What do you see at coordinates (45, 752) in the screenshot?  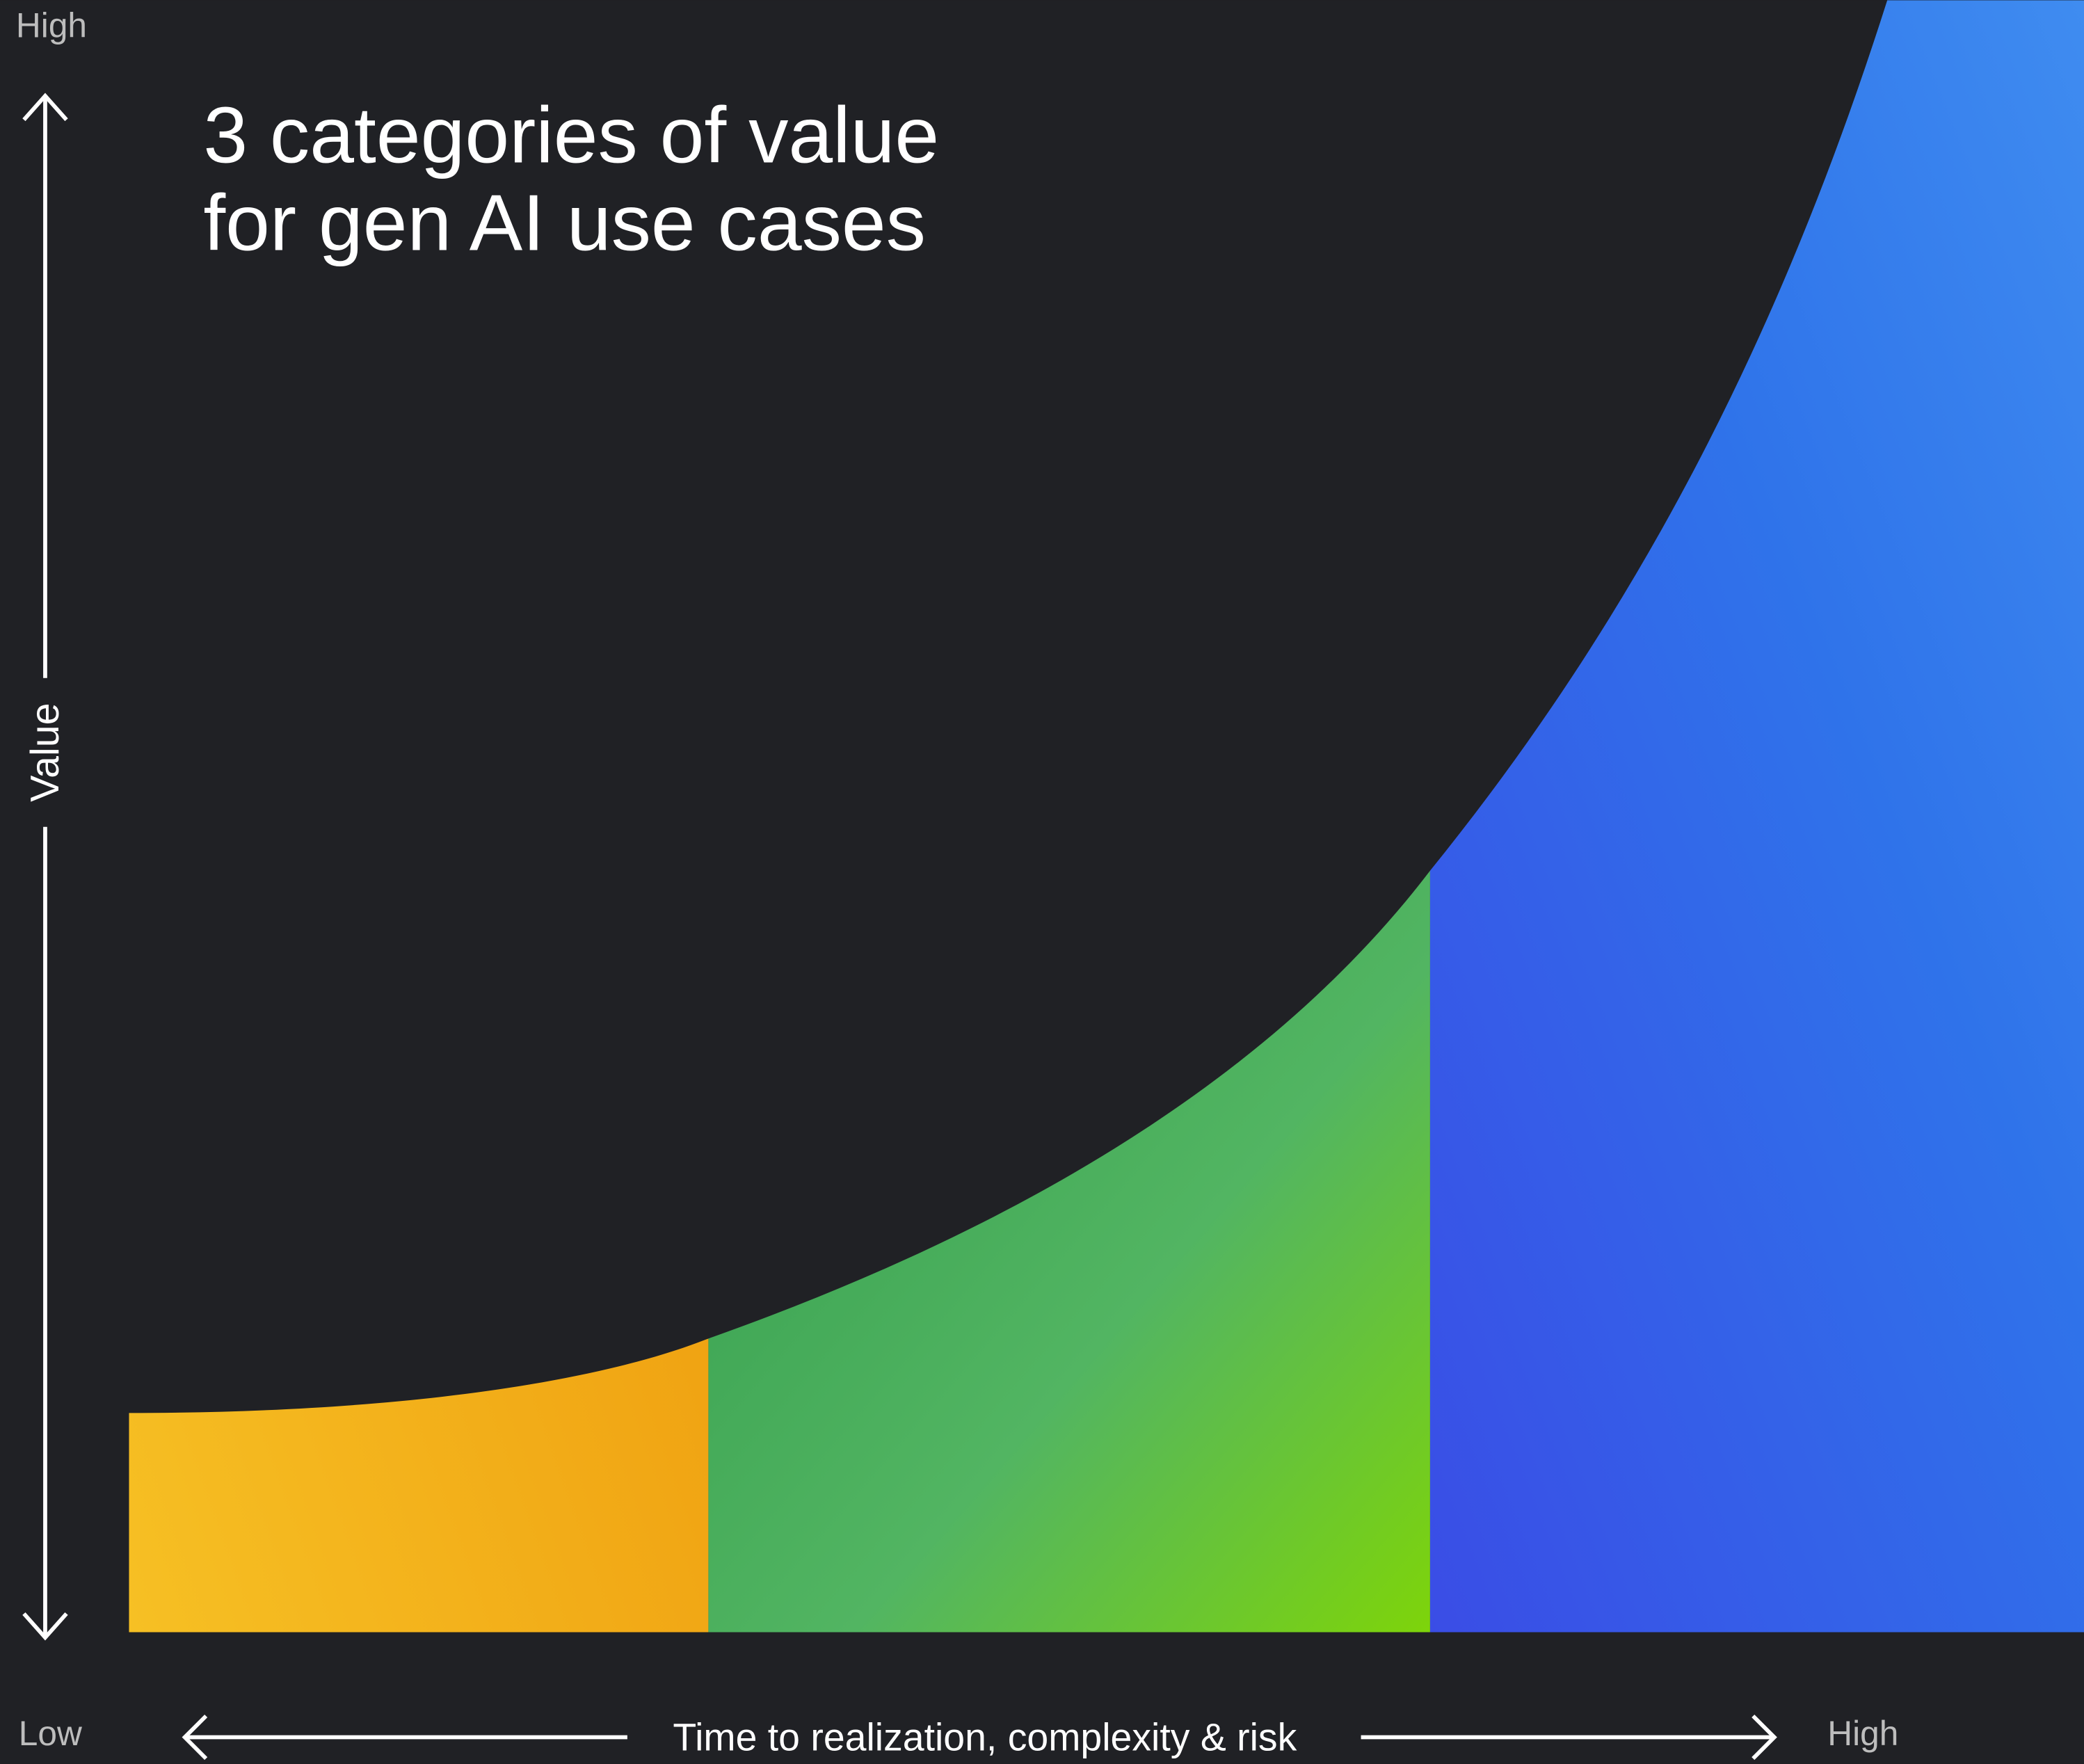 I see `y-axis-label: Value` at bounding box center [45, 752].